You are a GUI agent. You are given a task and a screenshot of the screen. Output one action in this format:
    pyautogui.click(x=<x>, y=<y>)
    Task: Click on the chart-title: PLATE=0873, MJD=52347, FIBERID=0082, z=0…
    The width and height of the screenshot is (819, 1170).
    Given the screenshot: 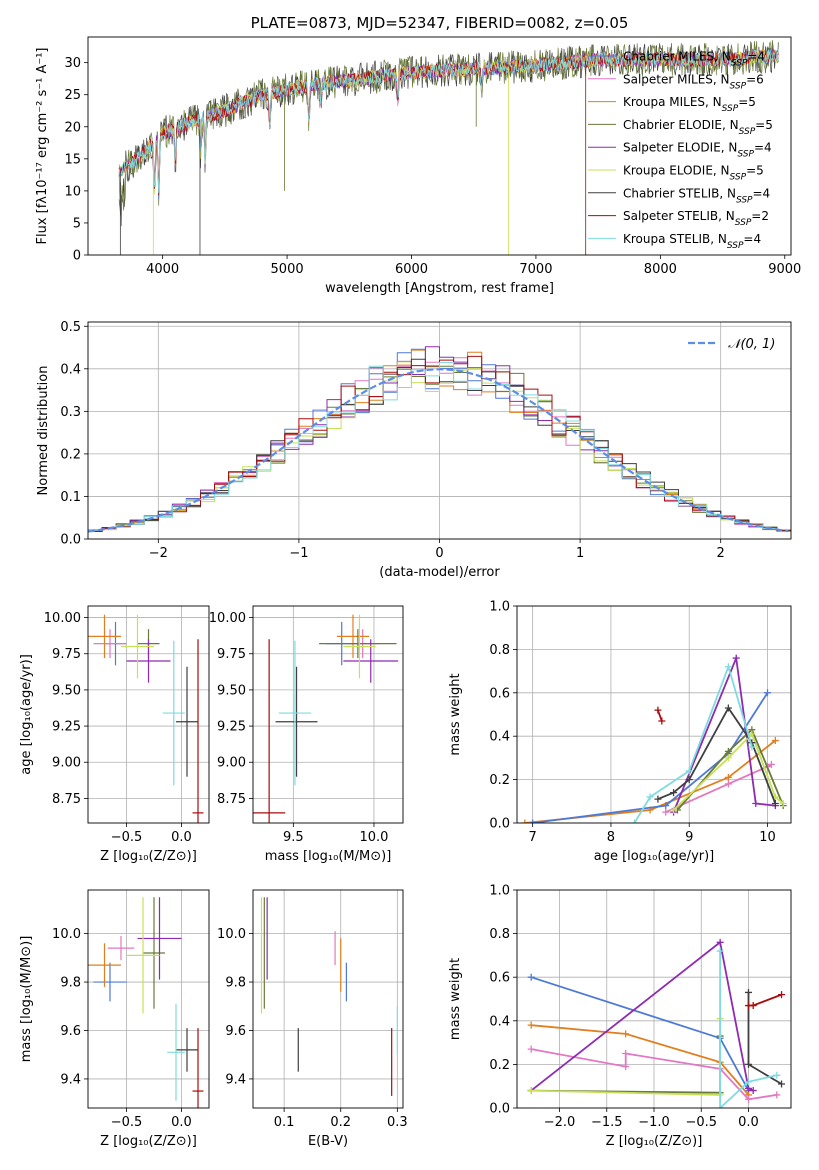 What is the action you would take?
    pyautogui.click(x=440, y=23)
    